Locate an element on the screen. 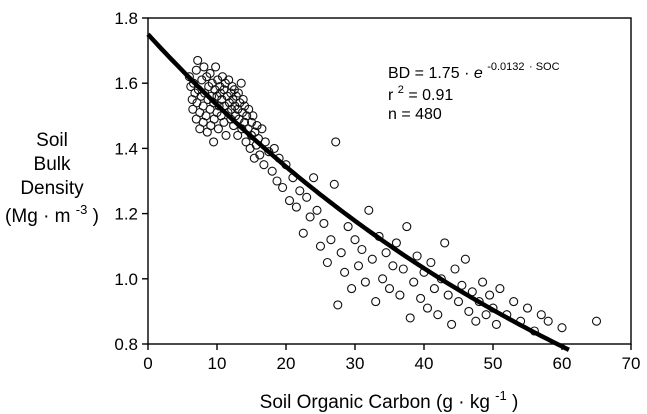 The width and height of the screenshot is (647, 414). y-tick-label: 1.4 is located at coordinates (126, 148).